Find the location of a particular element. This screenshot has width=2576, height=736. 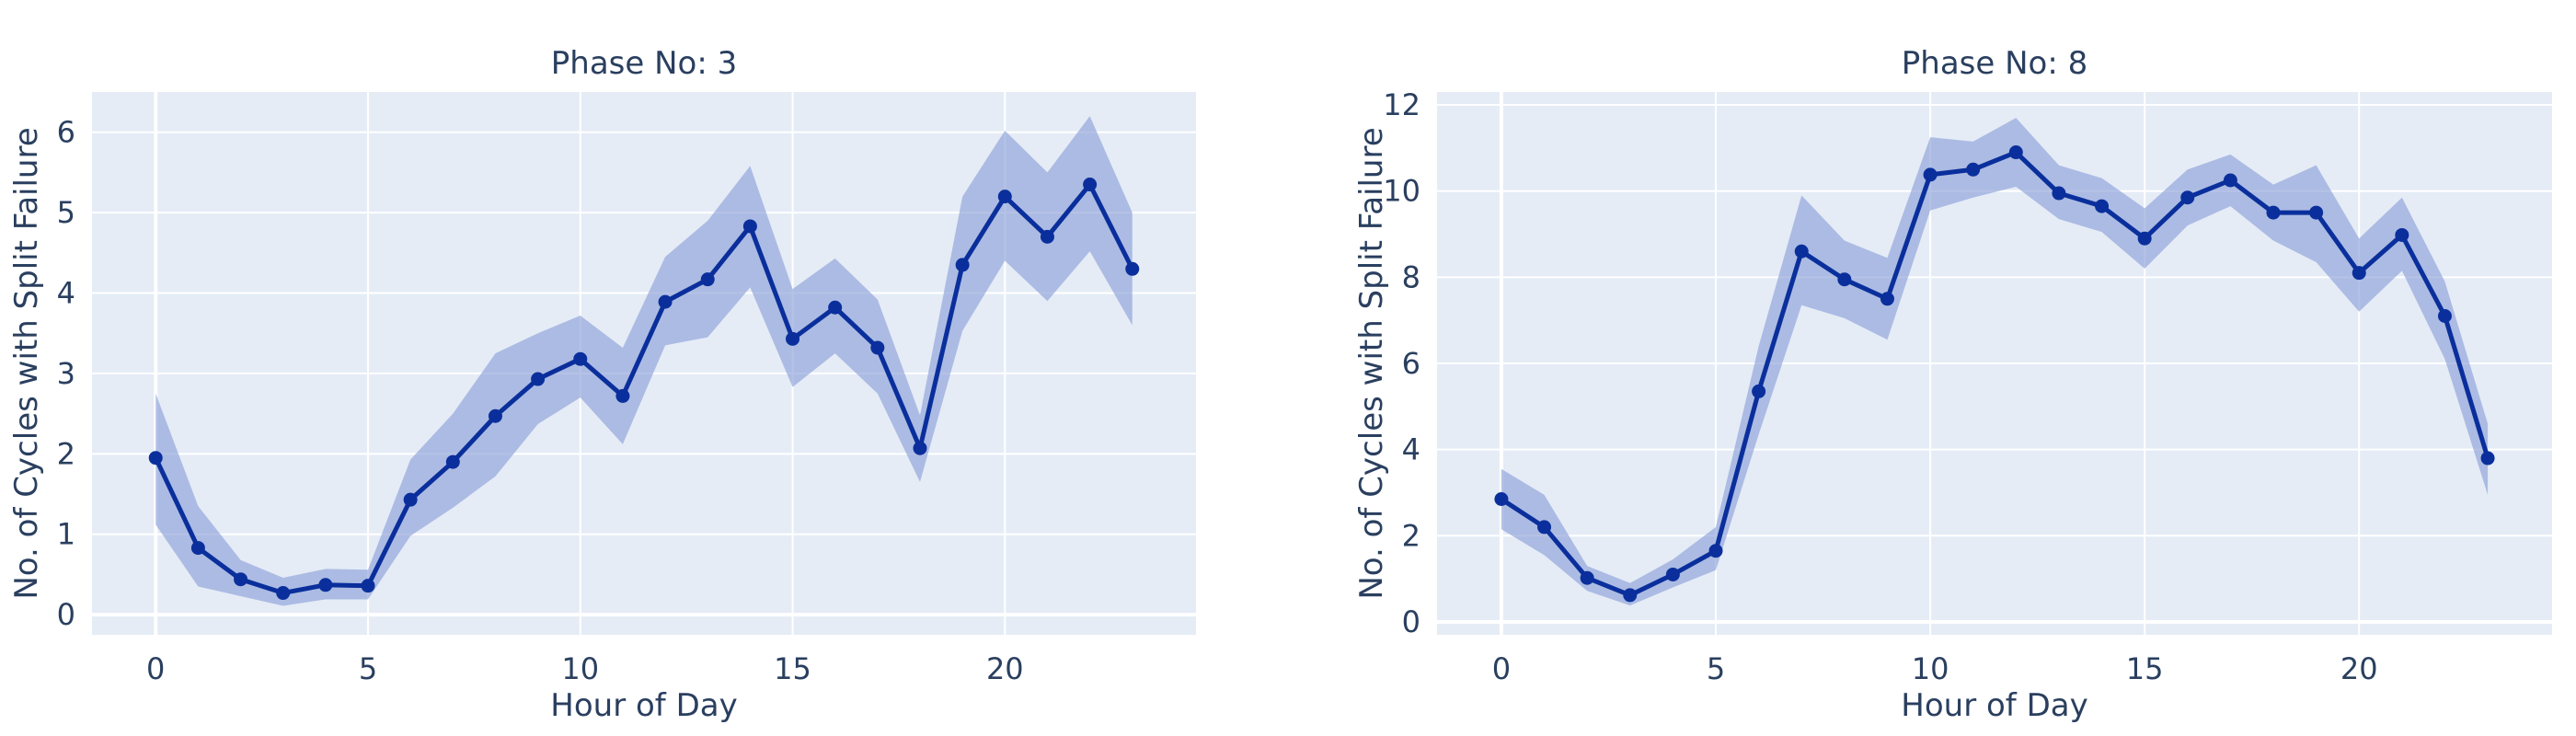

y-tick-label: 12 is located at coordinates (1401, 104).